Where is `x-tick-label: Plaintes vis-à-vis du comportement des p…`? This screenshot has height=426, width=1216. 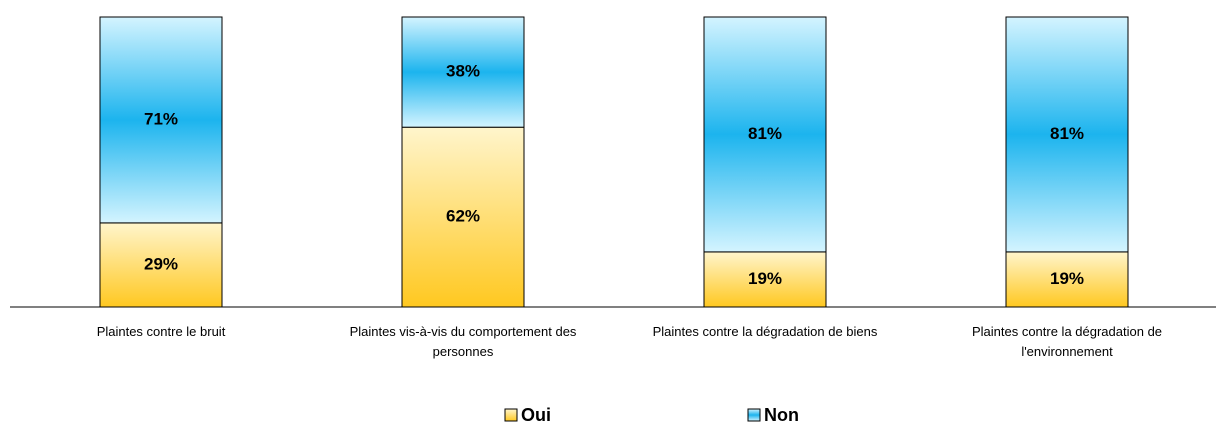 x-tick-label: Plaintes vis-à-vis du comportement des p… is located at coordinates (463, 341).